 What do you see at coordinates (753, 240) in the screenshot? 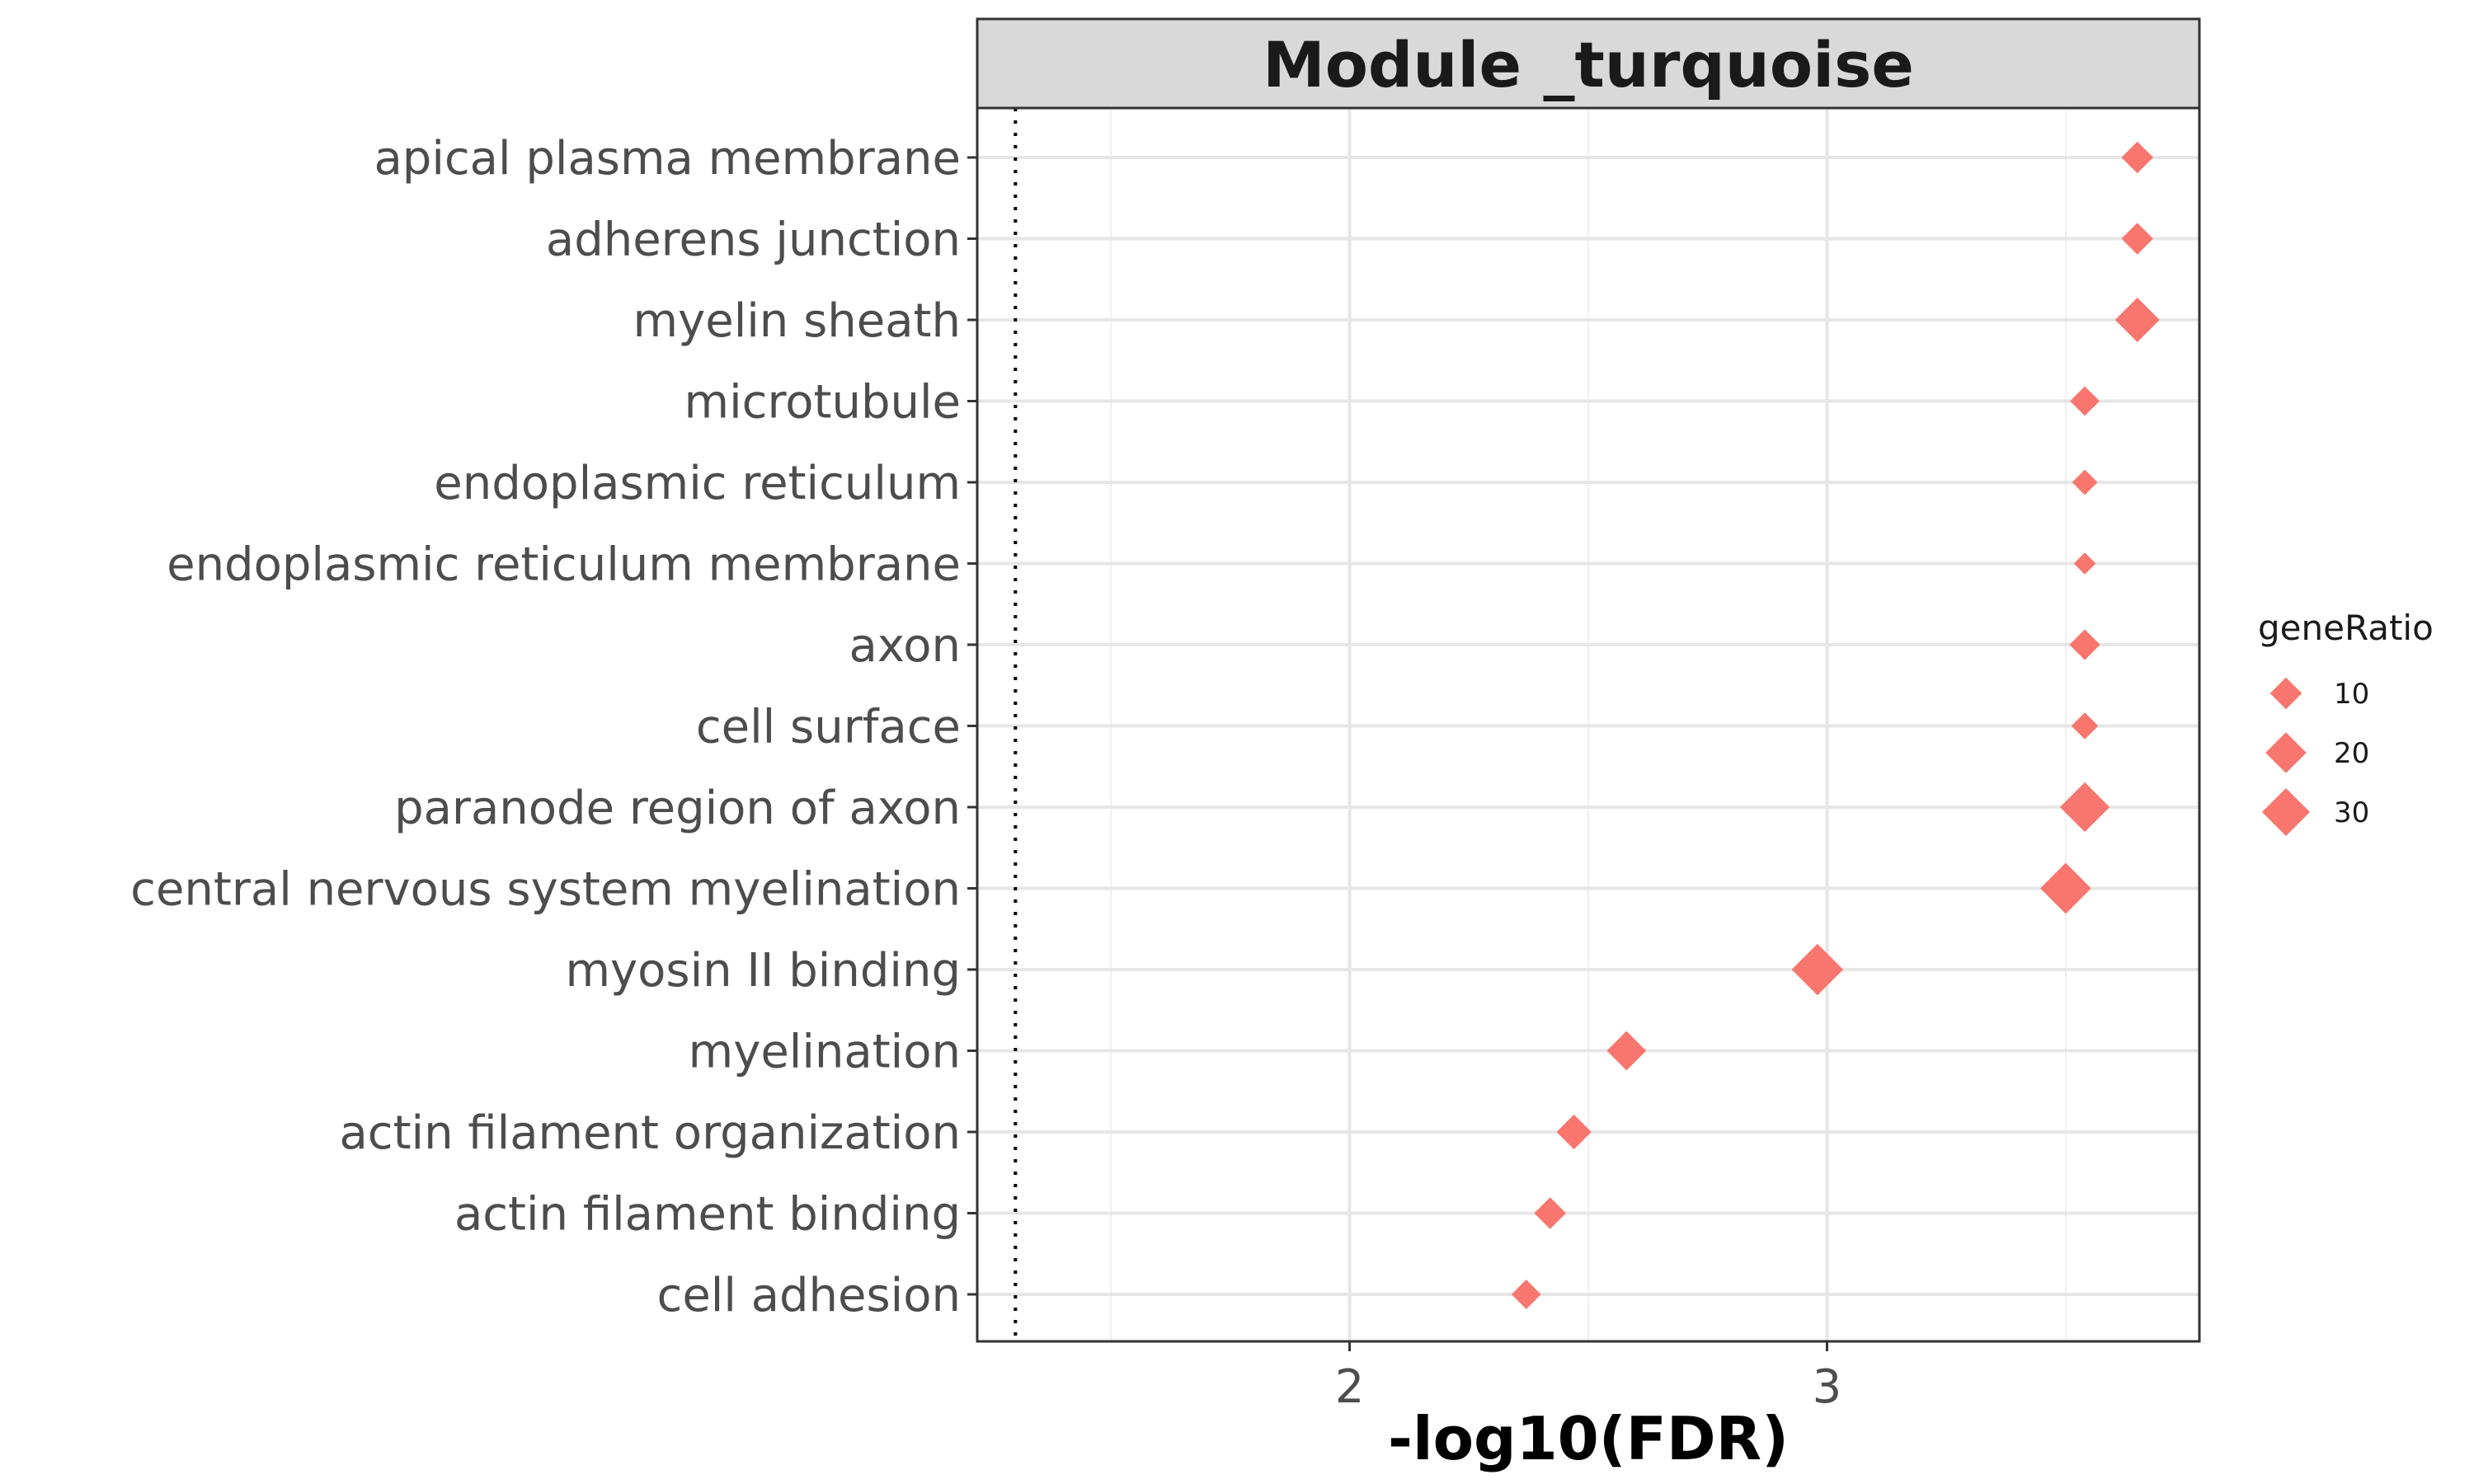
I see `y-tick-label: adherens junction` at bounding box center [753, 240].